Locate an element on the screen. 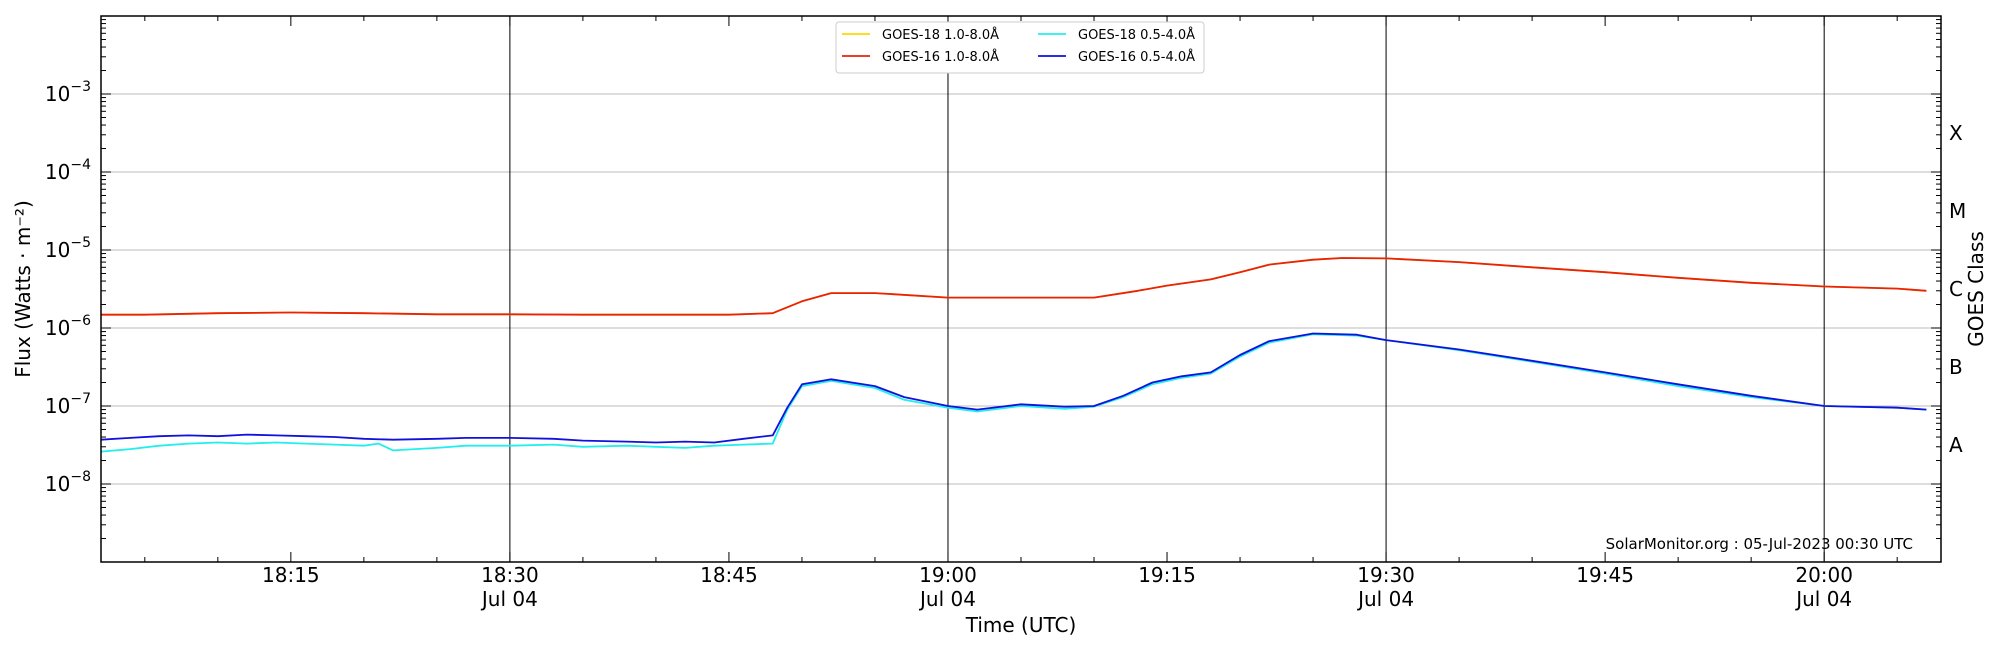  x-axis-title: Time (UTC) is located at coordinates (1021, 625).